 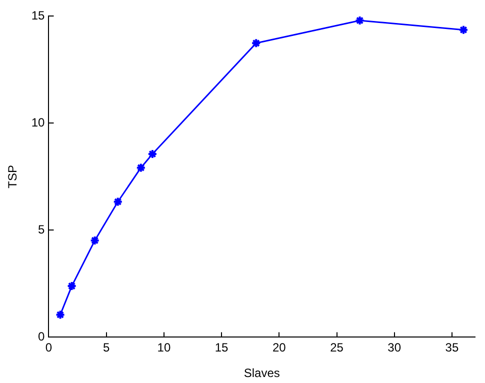 What do you see at coordinates (279, 347) in the screenshot?
I see `x-tick-label: 20` at bounding box center [279, 347].